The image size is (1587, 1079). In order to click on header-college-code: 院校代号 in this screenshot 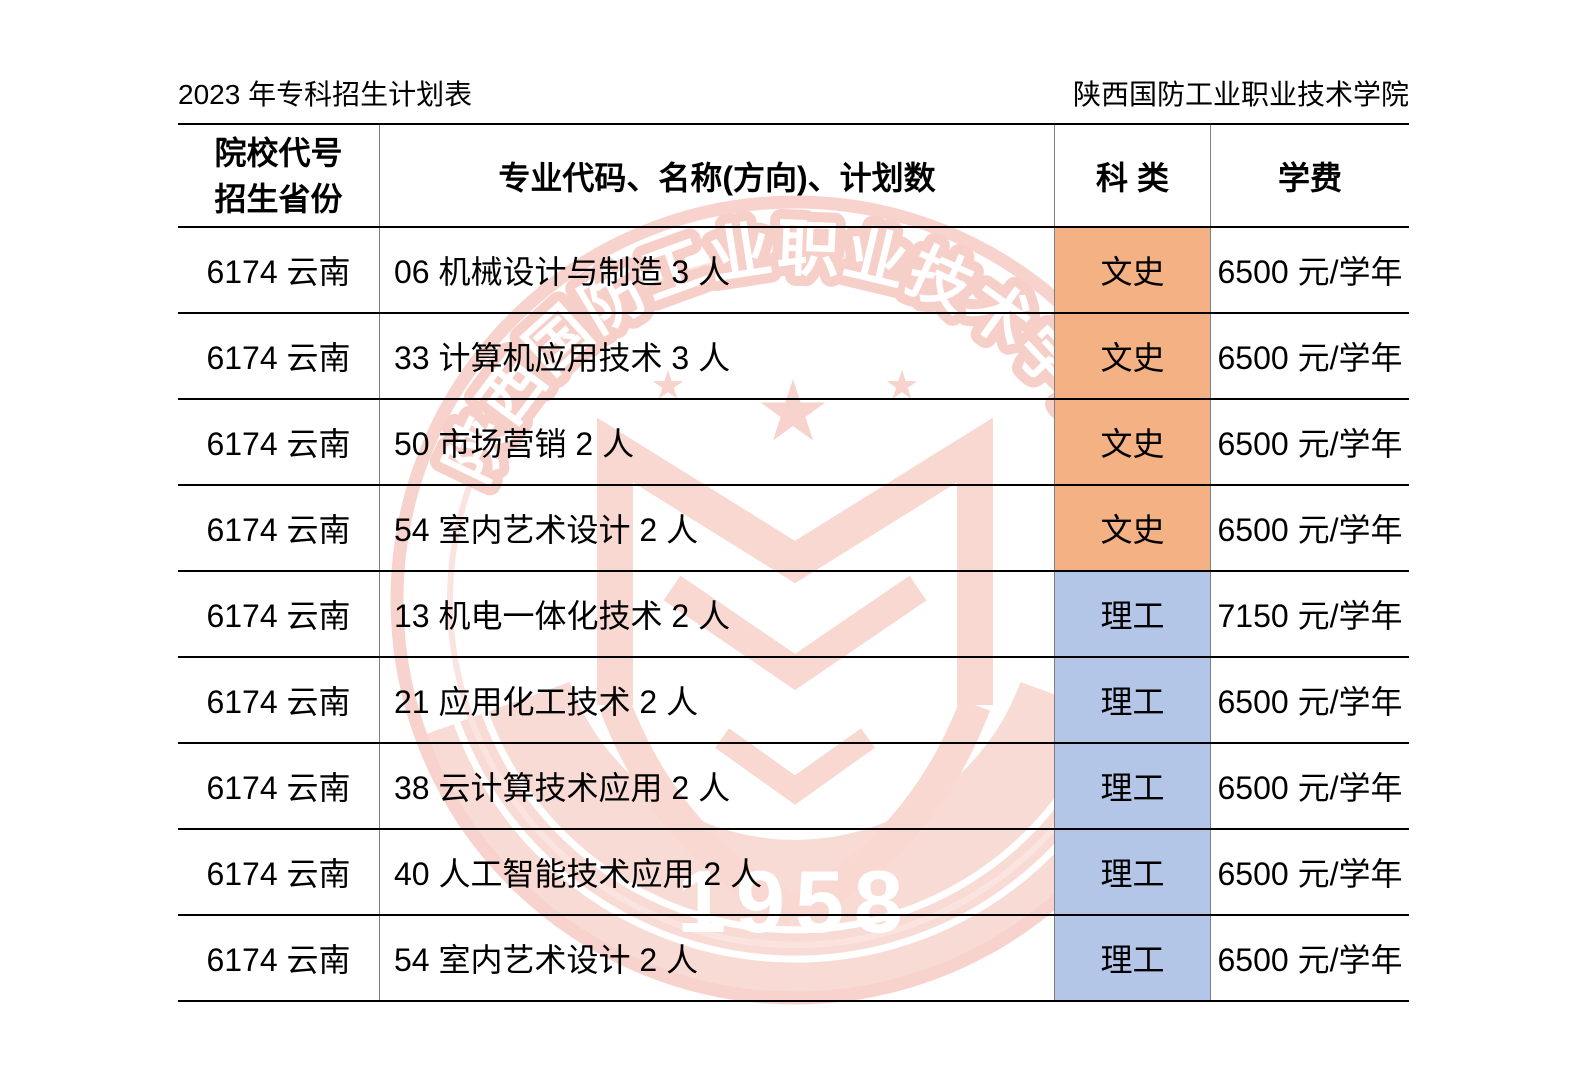, I will do `click(278, 152)`.